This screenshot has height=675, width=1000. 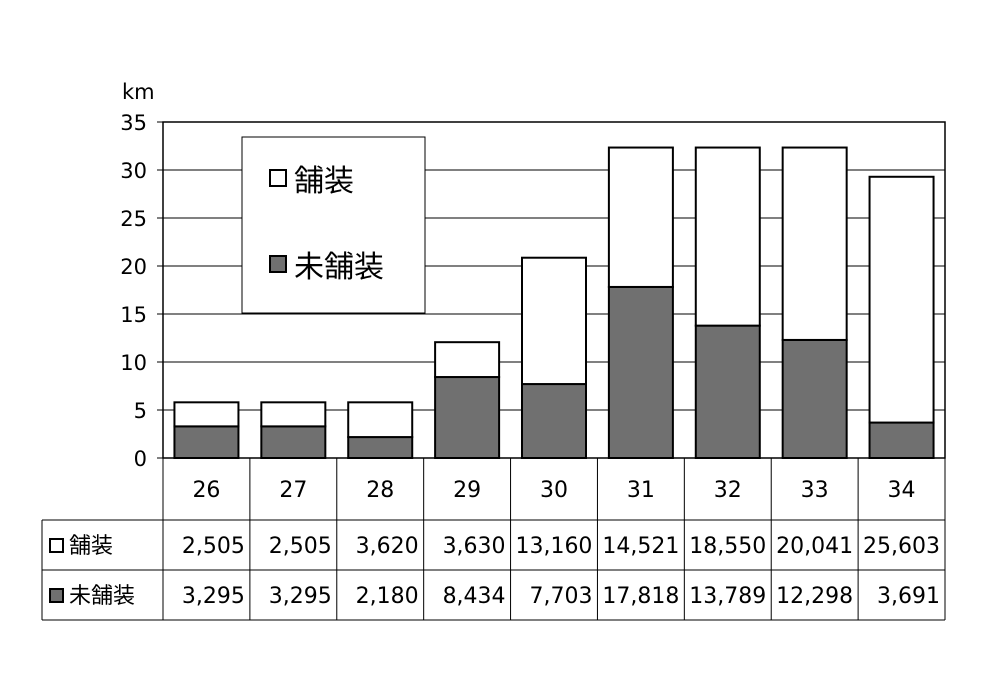 I want to click on table-cell: 7,703, so click(x=560, y=596).